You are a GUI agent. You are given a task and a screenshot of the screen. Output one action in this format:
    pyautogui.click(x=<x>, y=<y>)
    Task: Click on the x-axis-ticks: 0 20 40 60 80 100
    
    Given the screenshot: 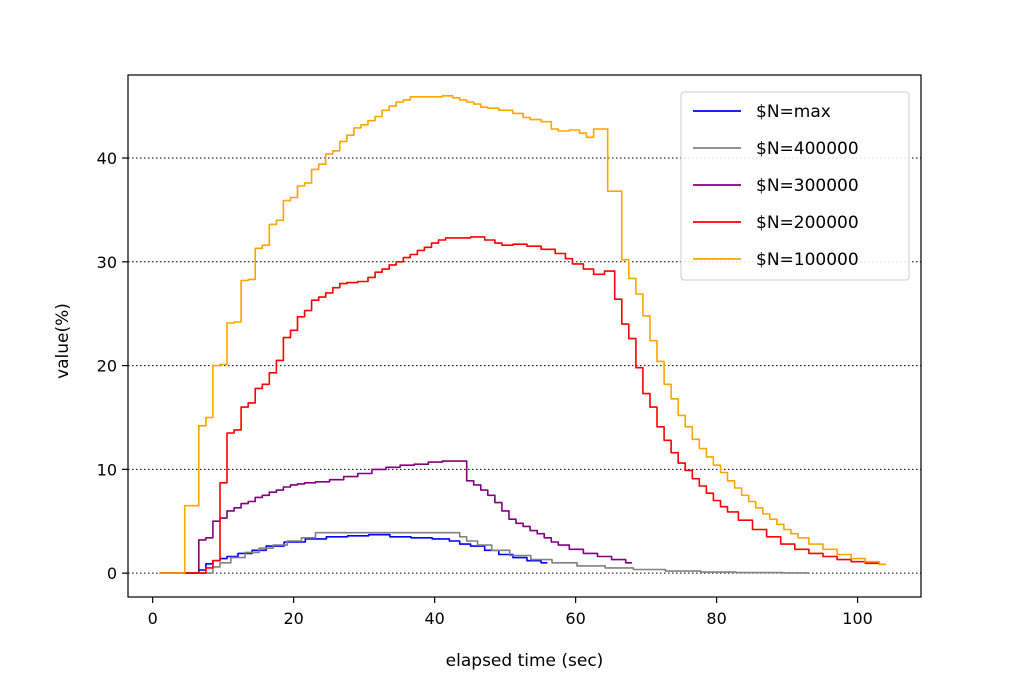 What is the action you would take?
    pyautogui.click(x=510, y=612)
    